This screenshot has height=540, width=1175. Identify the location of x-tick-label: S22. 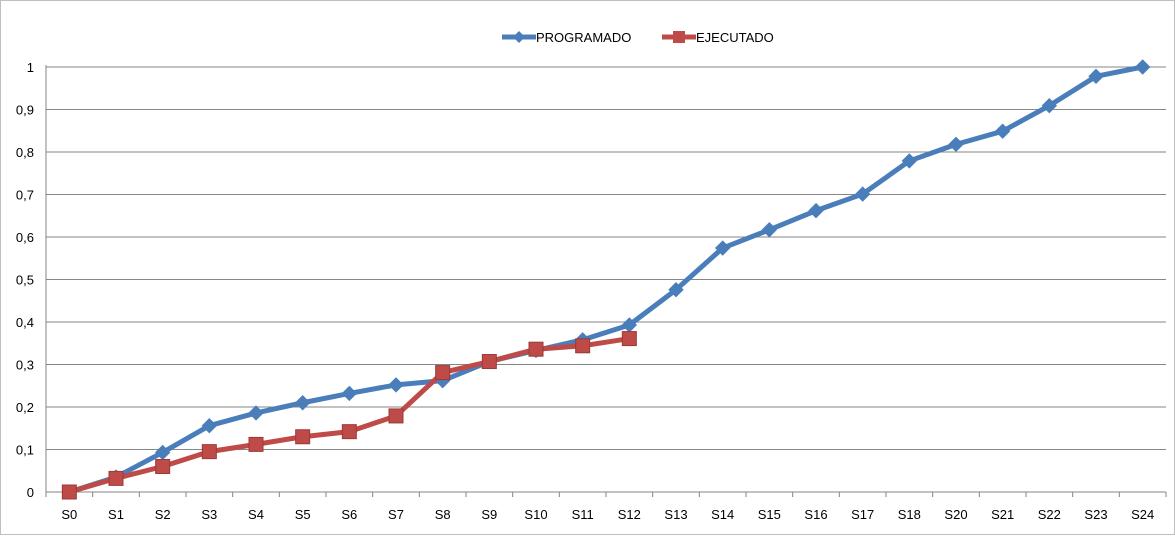
(1049, 514).